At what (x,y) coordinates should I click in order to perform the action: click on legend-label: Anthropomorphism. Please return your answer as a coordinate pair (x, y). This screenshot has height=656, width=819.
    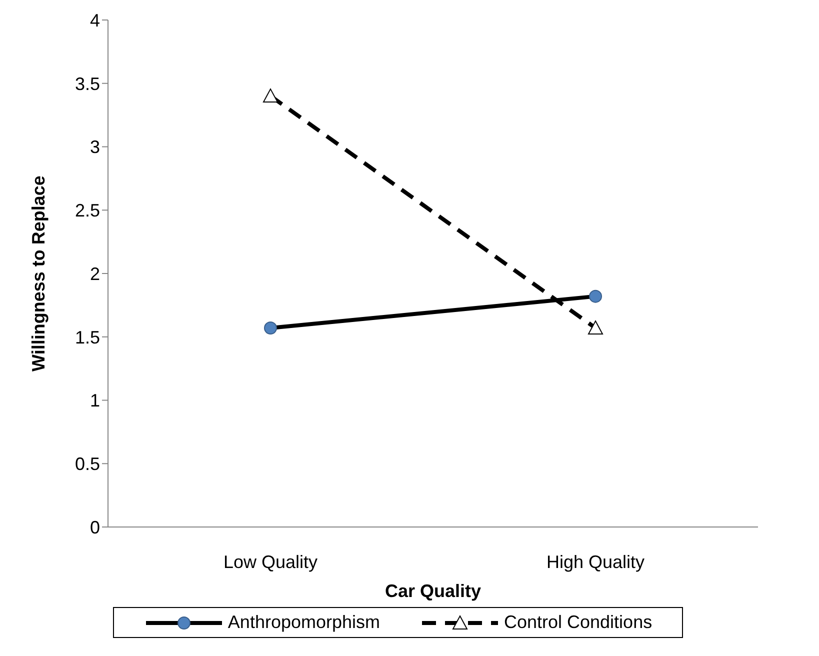
    Looking at the image, I should click on (304, 622).